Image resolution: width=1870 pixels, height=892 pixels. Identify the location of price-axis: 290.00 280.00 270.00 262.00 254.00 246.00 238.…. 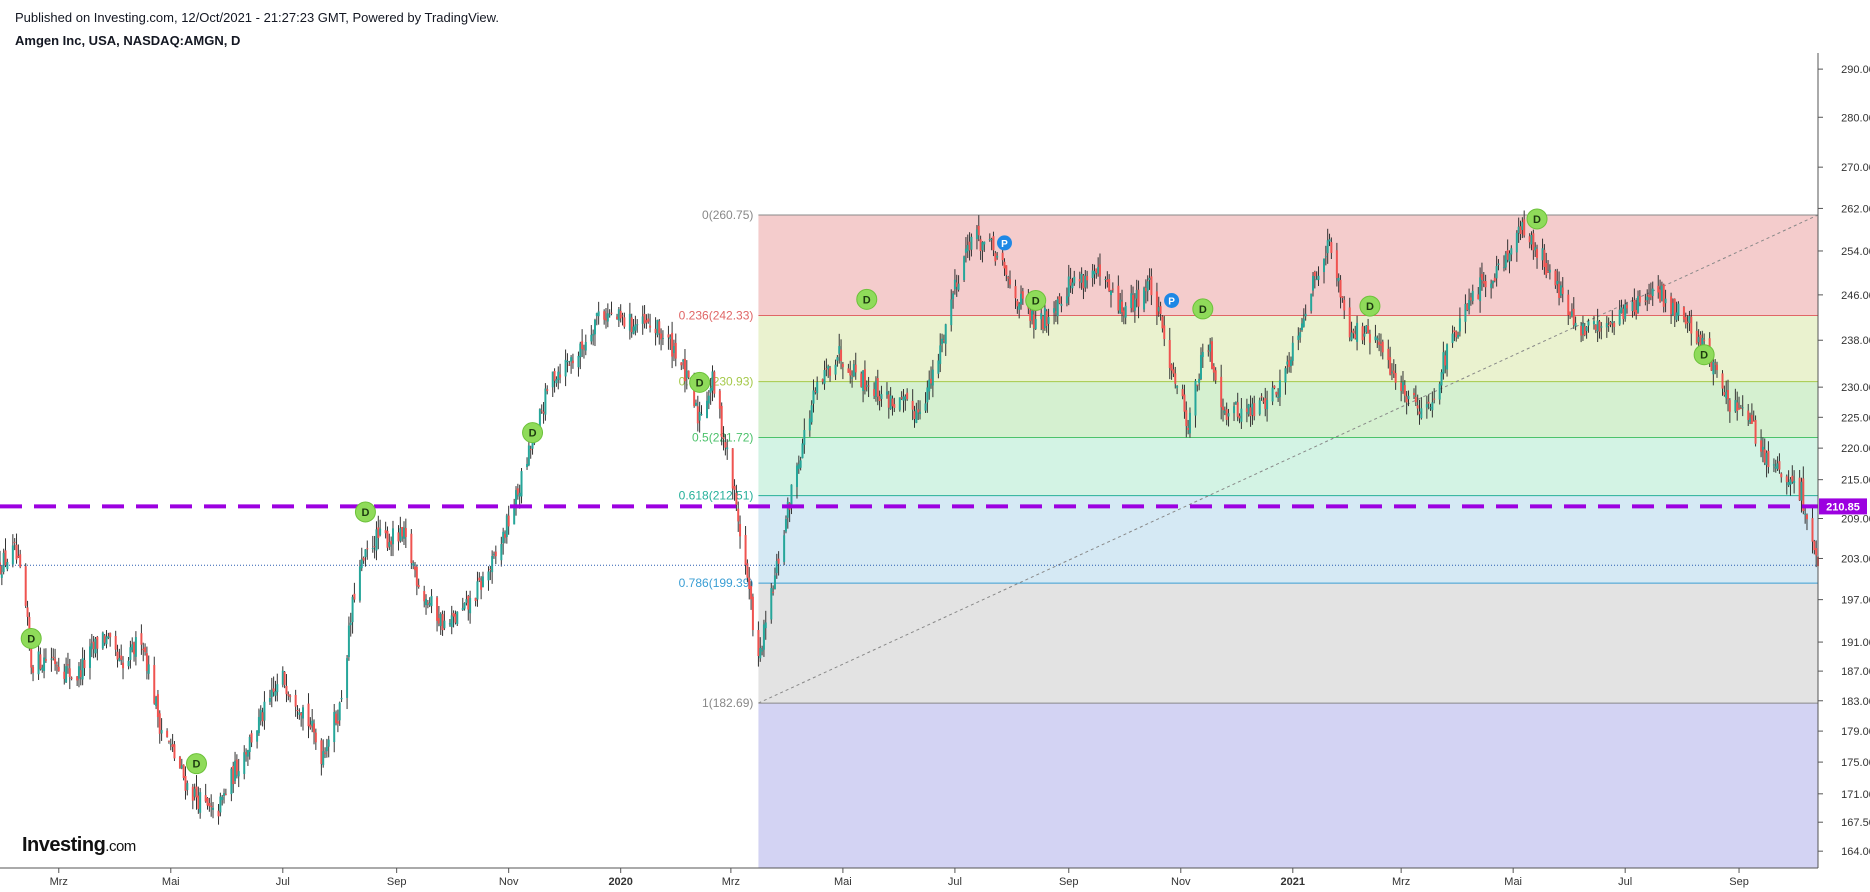
(1843, 460).